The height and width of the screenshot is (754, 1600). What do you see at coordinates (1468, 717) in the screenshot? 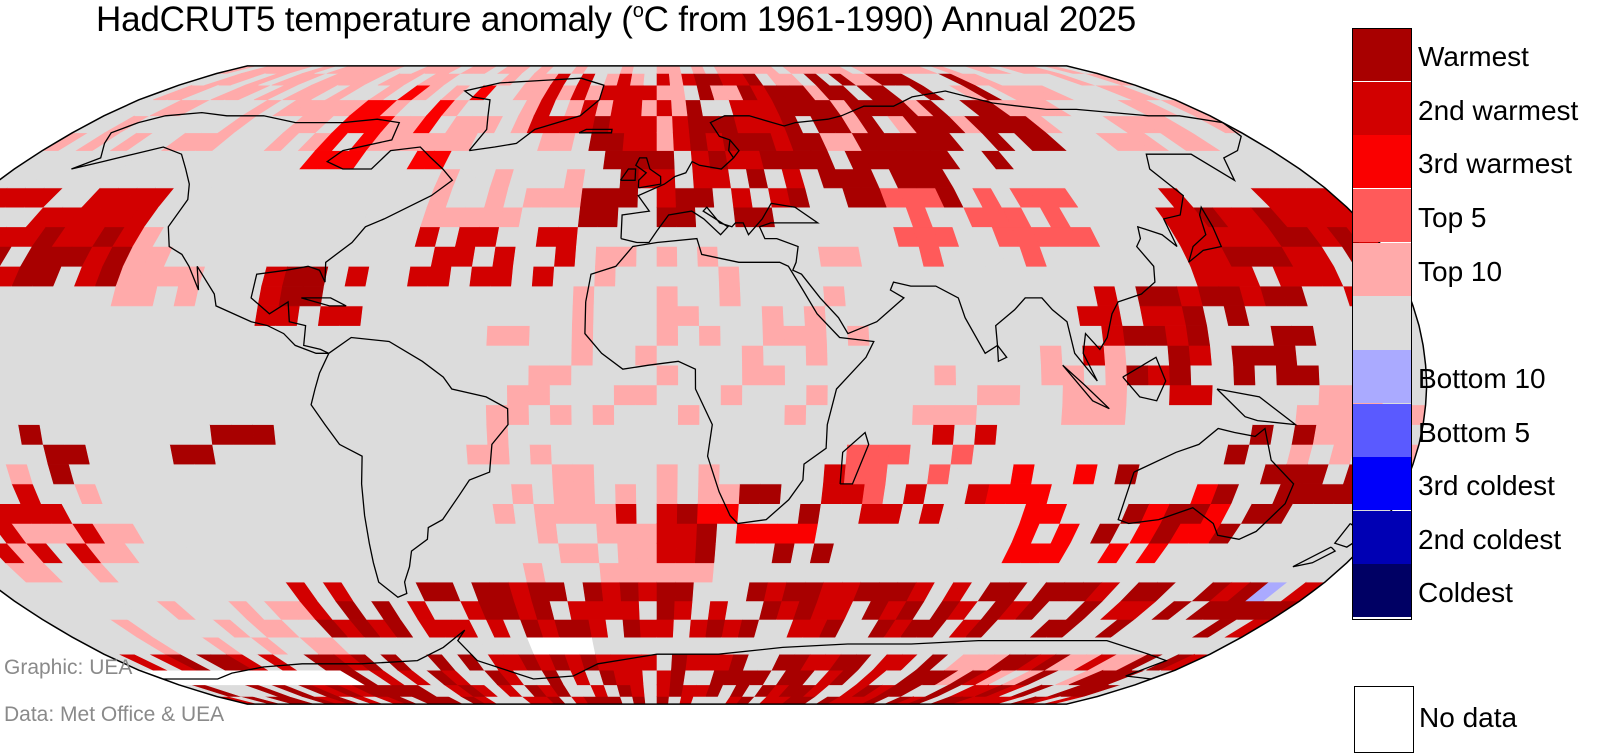
I see `no-data-label: No data` at bounding box center [1468, 717].